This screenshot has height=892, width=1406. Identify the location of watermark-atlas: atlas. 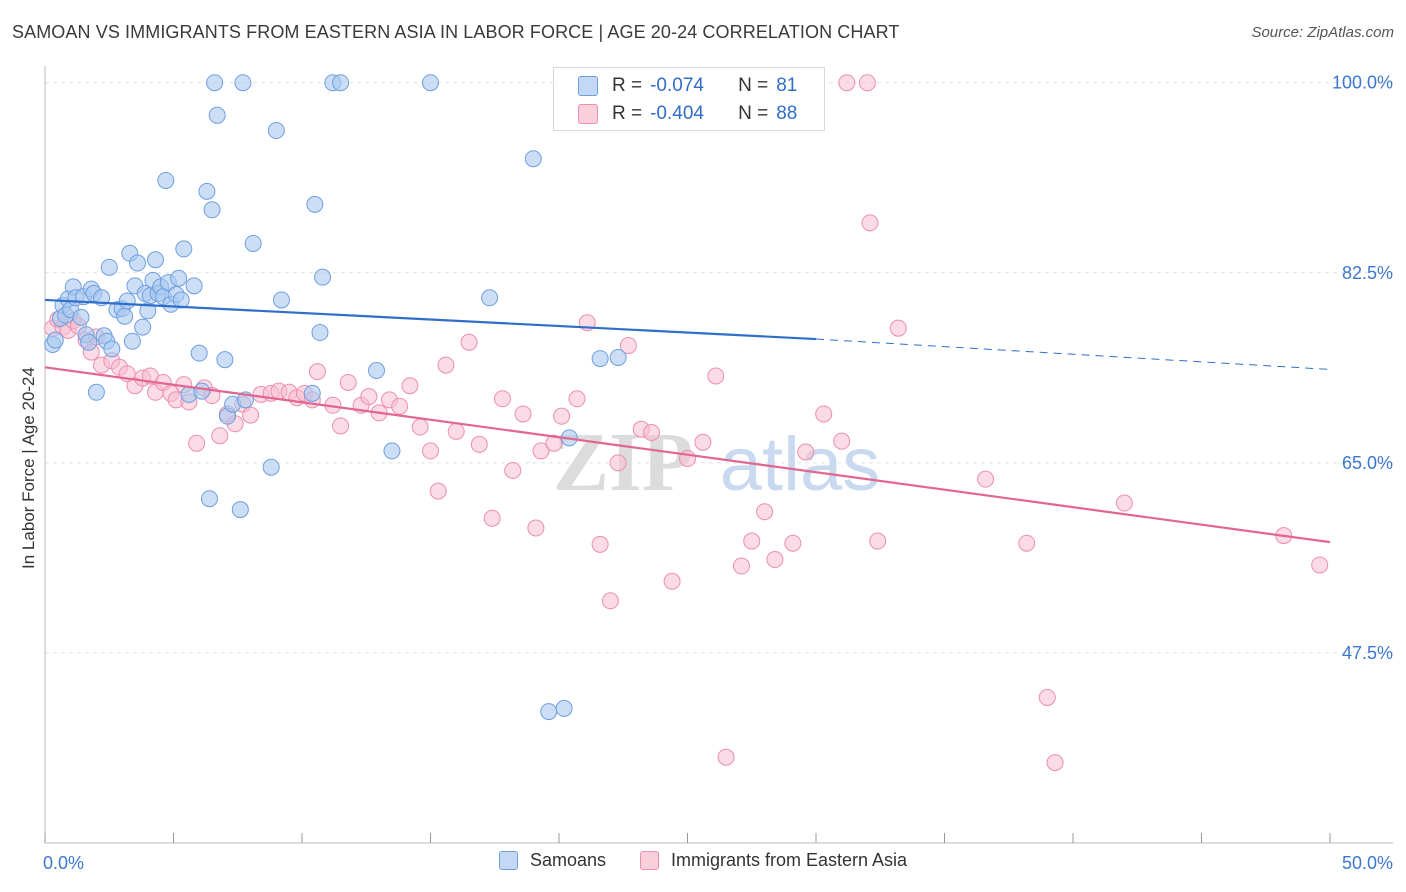
(800, 464).